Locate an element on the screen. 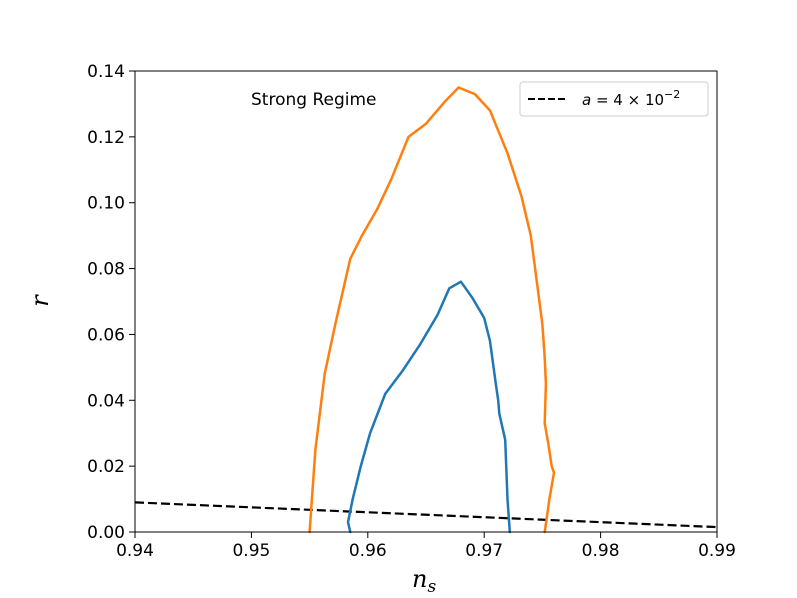 This screenshot has height=598, width=797. x-tick-label: 0.98 is located at coordinates (601, 551).